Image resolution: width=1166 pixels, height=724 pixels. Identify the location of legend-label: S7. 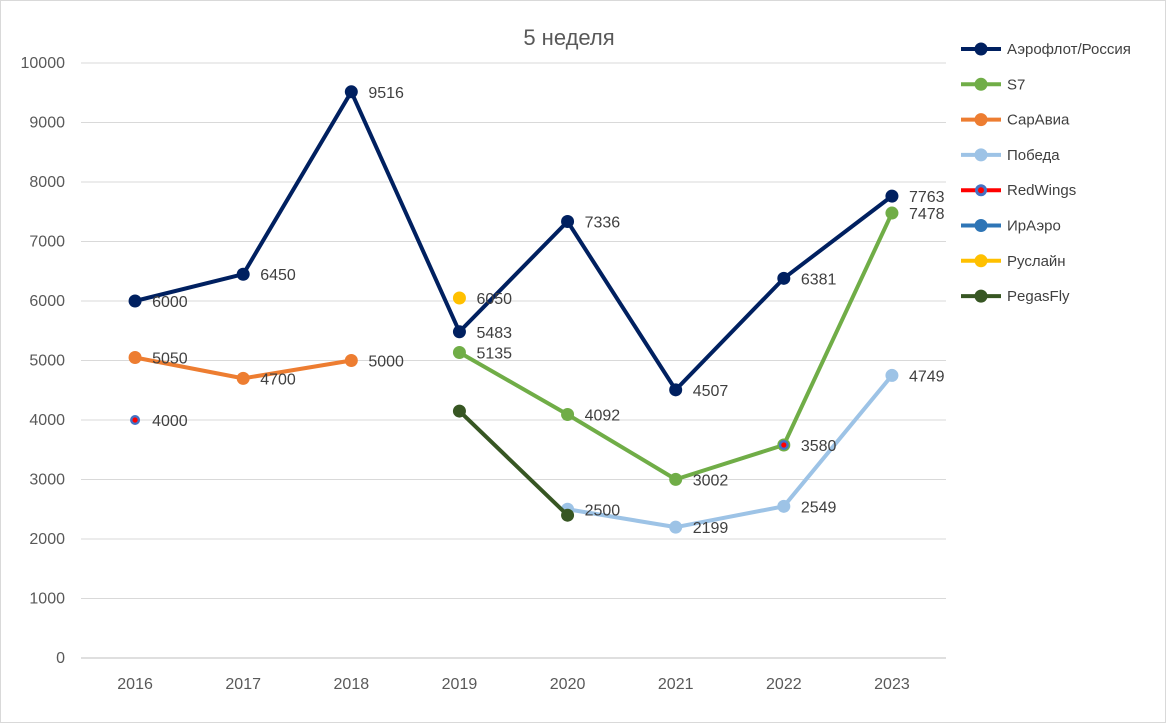
(1016, 84).